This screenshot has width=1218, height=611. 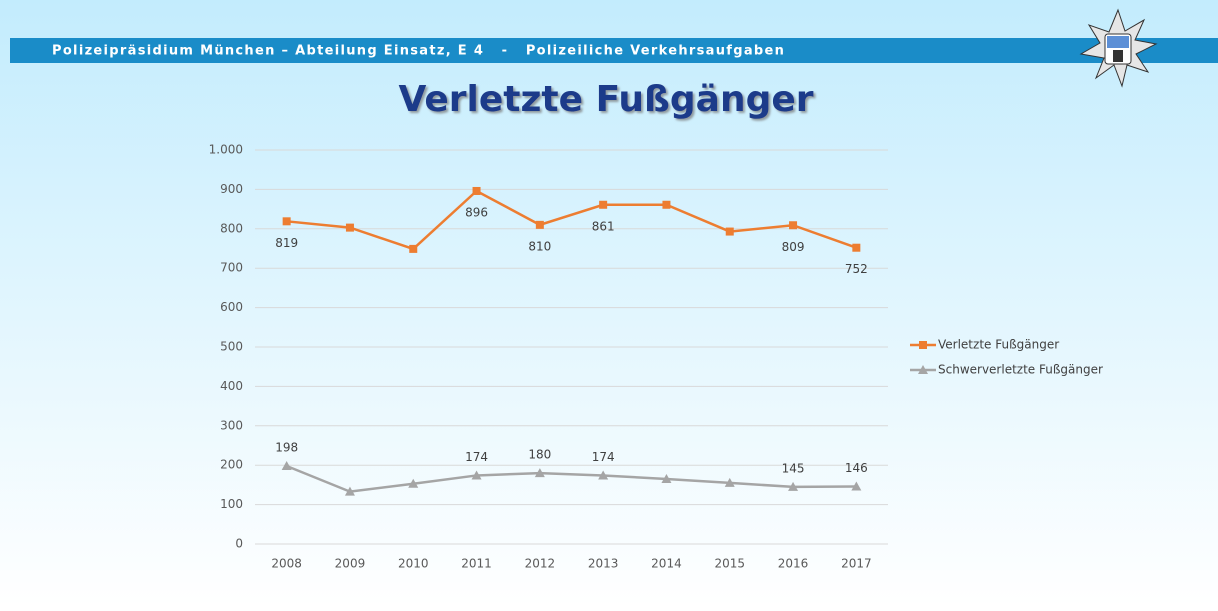 I want to click on header-bar, so click(x=614, y=50).